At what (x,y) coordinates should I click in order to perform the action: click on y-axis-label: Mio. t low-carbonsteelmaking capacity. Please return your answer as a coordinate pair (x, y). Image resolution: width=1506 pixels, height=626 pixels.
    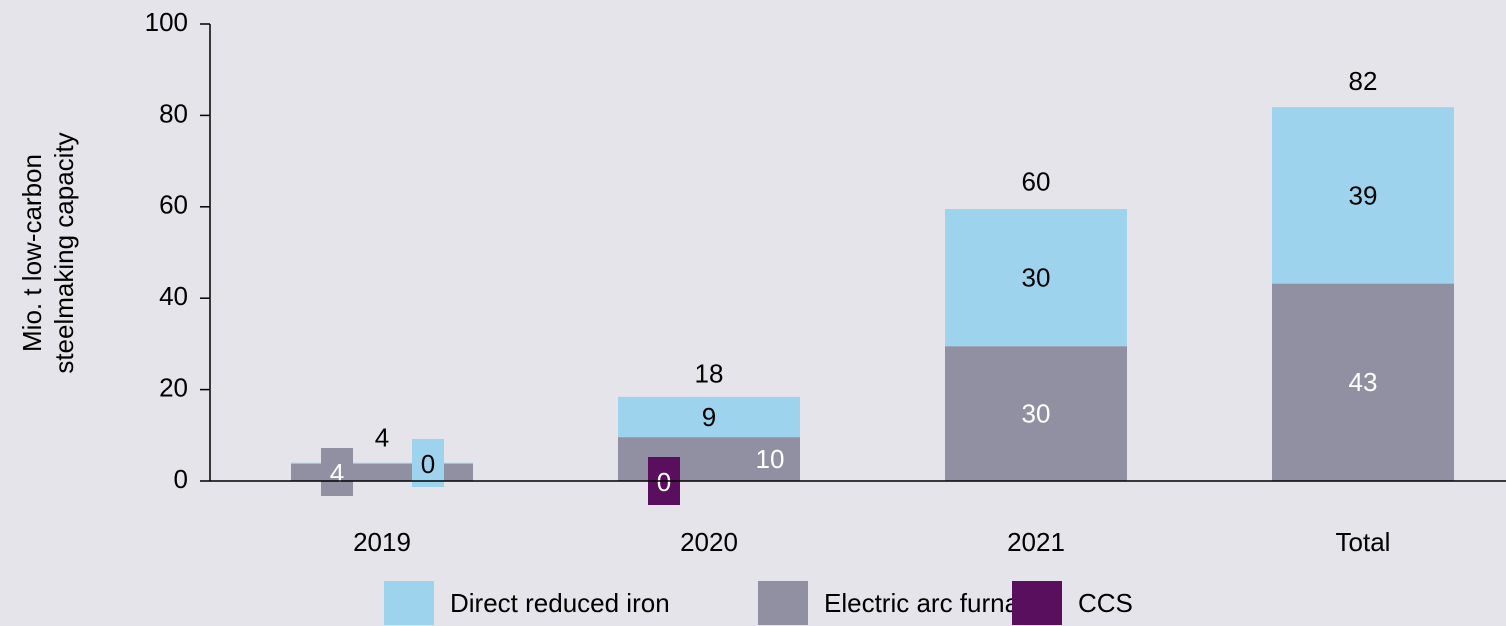
    Looking at the image, I should click on (48, 252).